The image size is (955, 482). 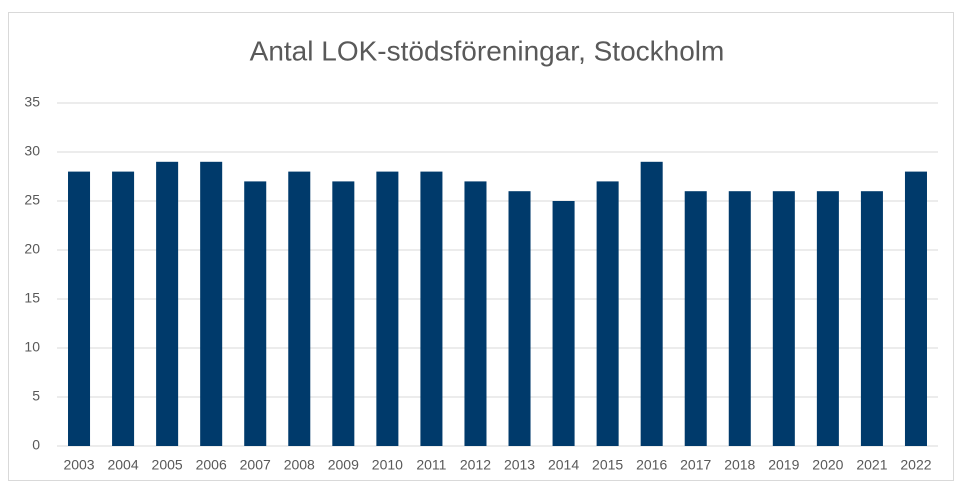 I want to click on x-tick-label: 2020, so click(x=827, y=465).